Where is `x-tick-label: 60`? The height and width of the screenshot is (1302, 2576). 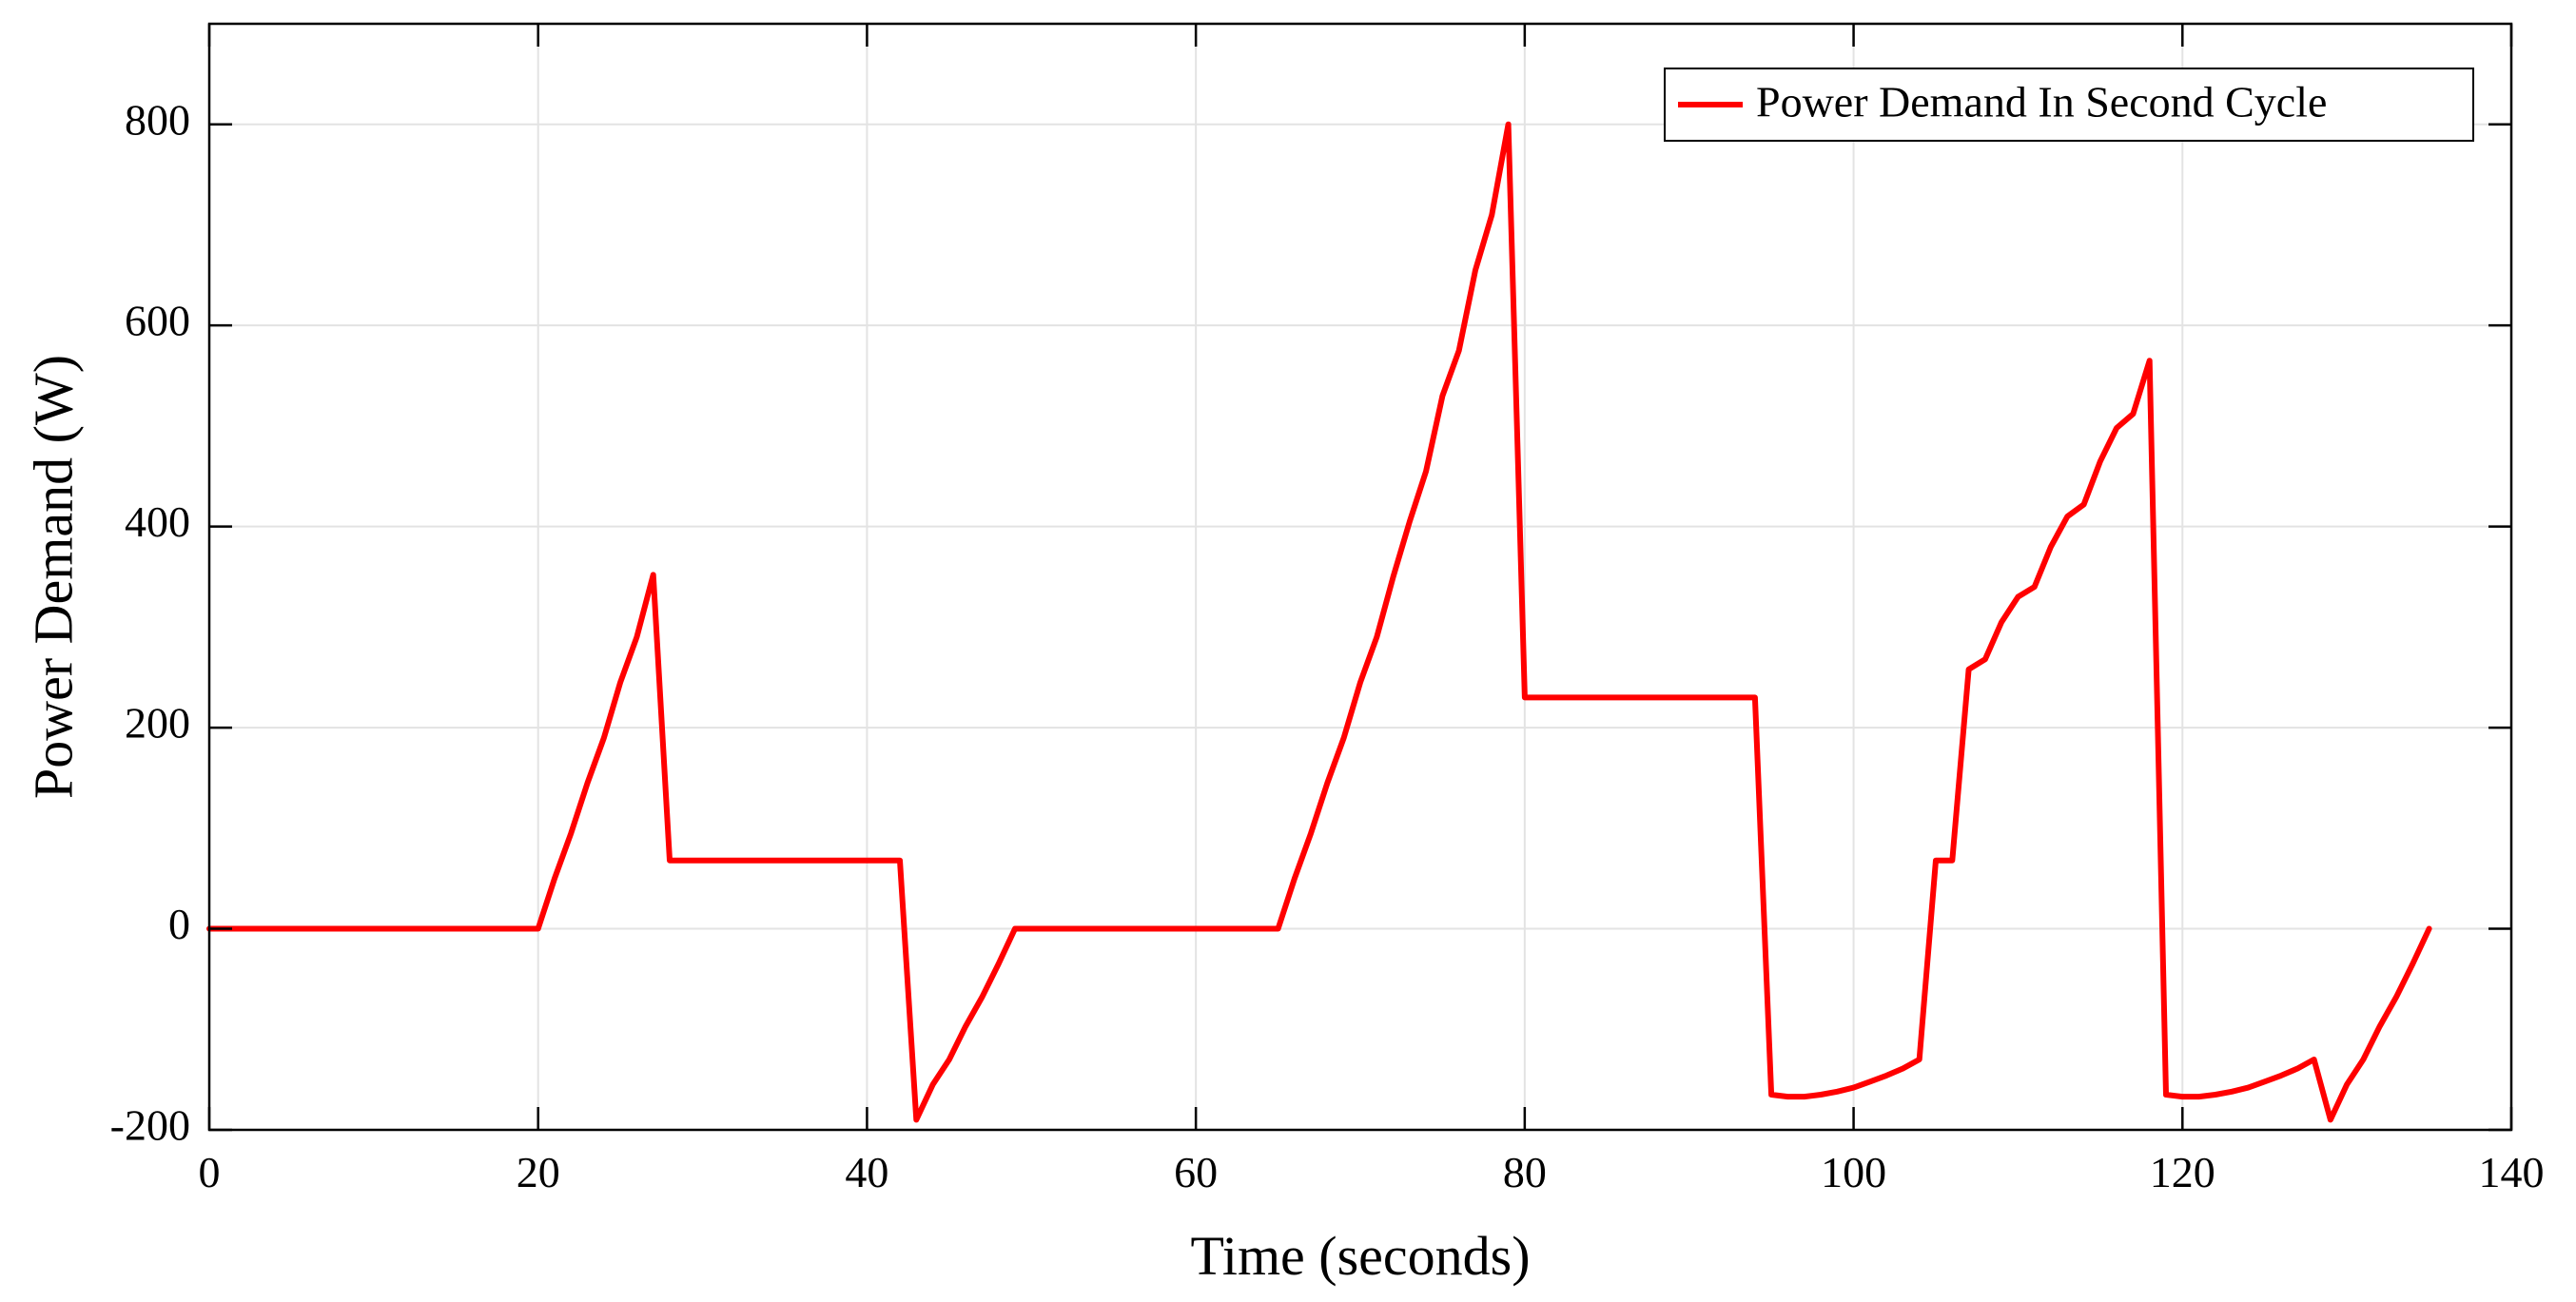
x-tick-label: 60 is located at coordinates (1196, 1172).